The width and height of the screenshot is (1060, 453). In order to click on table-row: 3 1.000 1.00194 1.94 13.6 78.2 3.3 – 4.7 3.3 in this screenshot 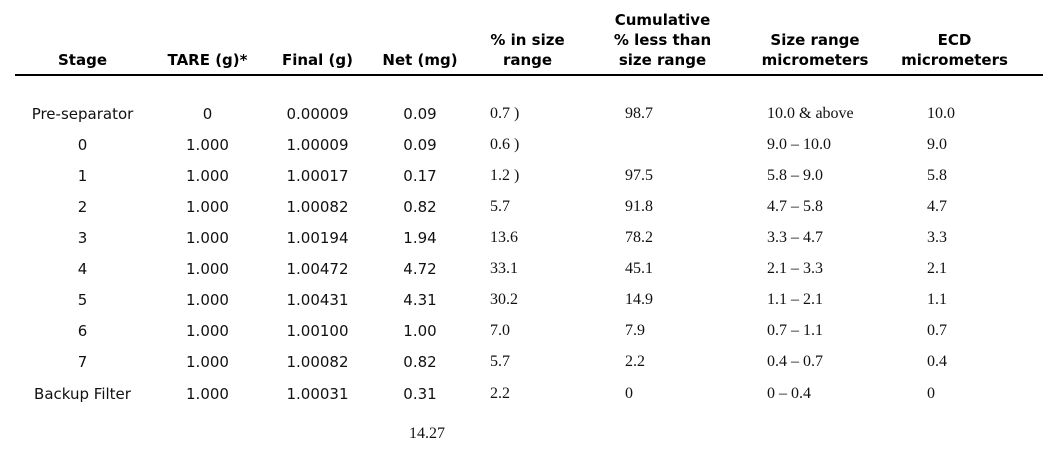, I will do `click(529, 237)`.